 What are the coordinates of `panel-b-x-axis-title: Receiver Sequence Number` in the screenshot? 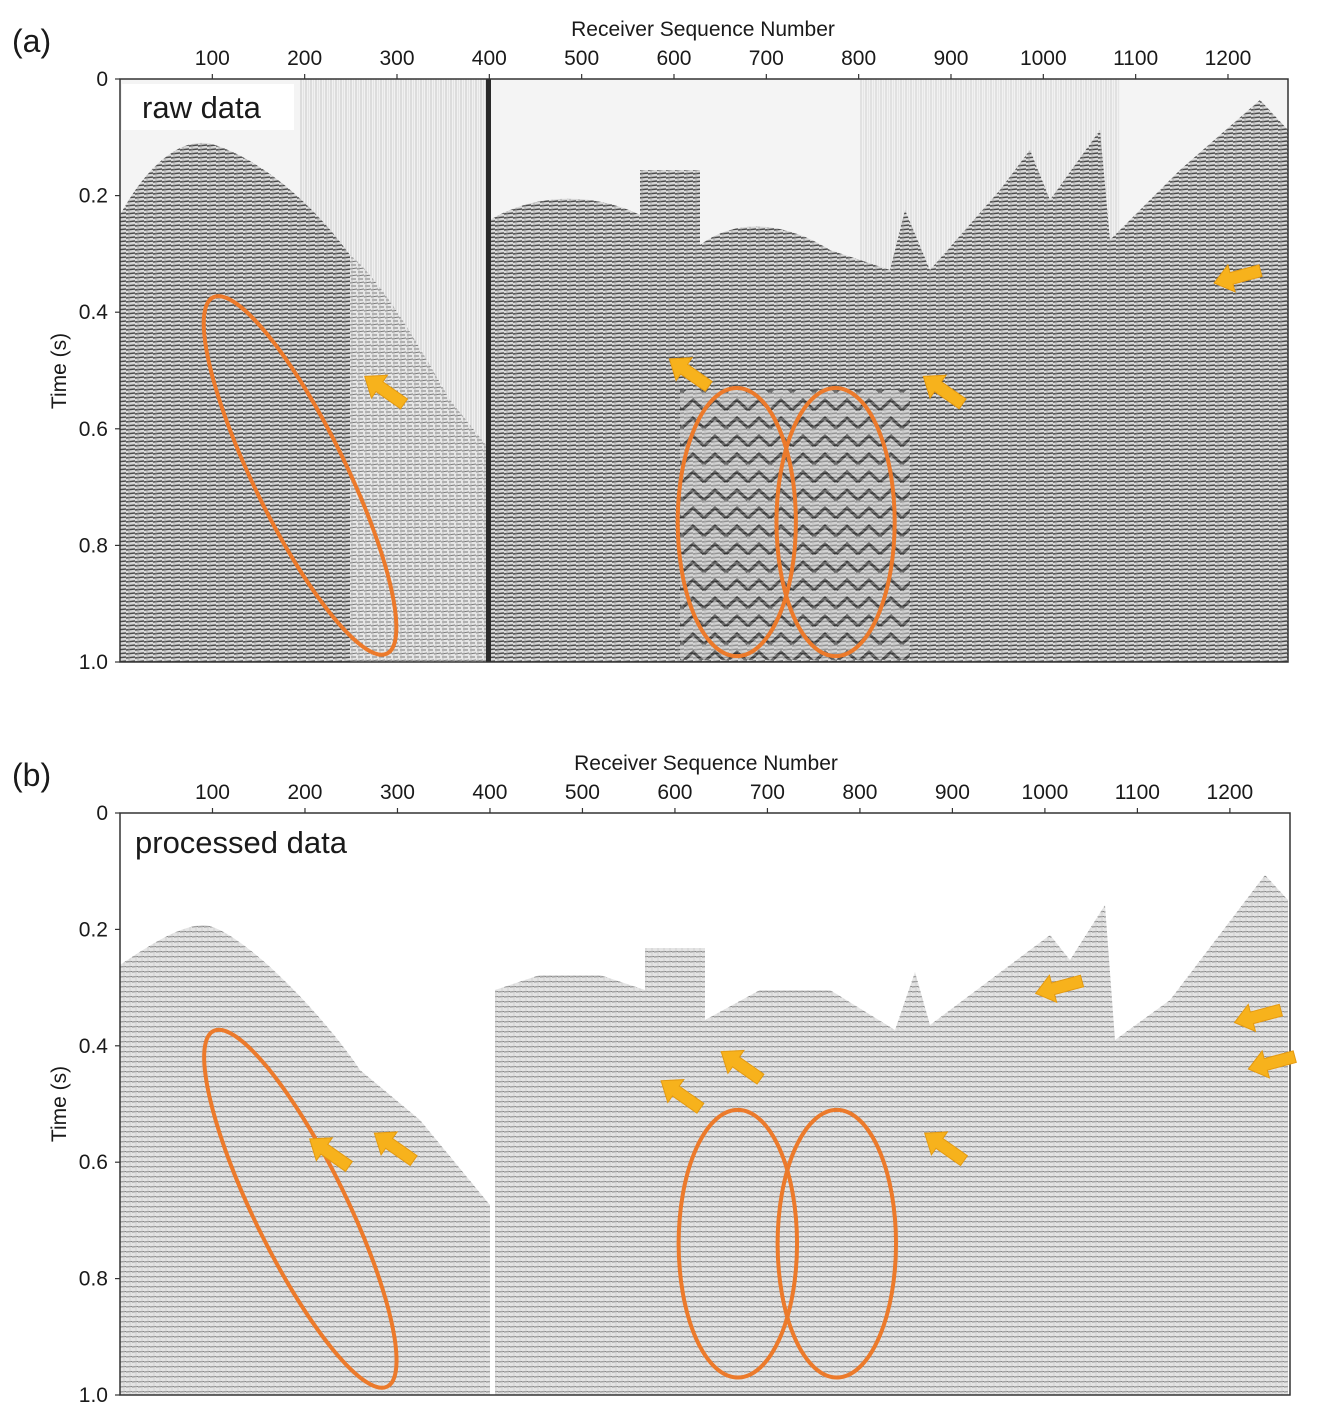 It's located at (706, 763).